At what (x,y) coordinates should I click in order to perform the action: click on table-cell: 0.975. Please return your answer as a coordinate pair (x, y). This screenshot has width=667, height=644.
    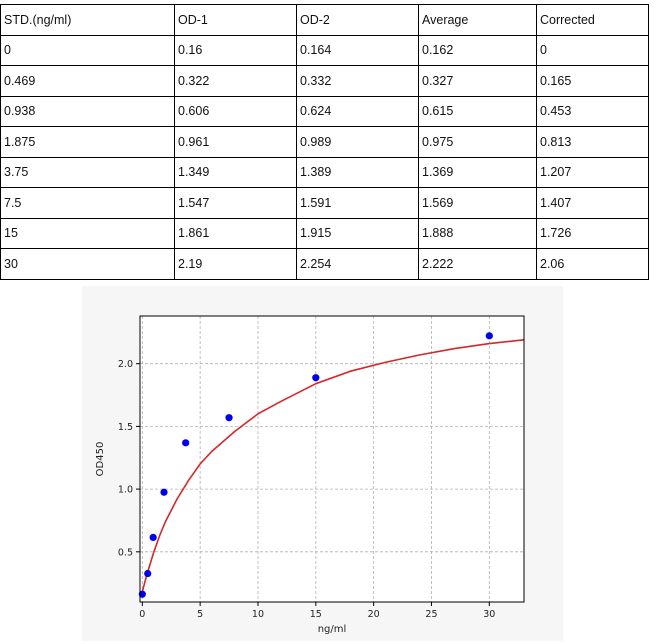
    Looking at the image, I should click on (477, 142).